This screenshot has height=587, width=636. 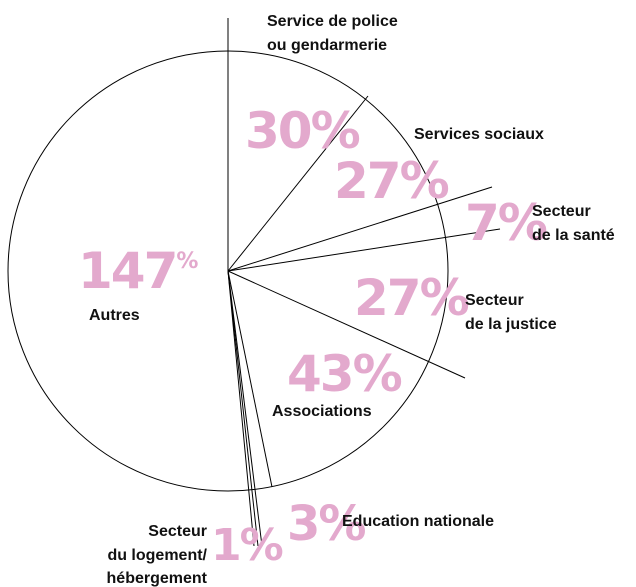 I want to click on slice-label-associations: Associations, so click(x=322, y=411).